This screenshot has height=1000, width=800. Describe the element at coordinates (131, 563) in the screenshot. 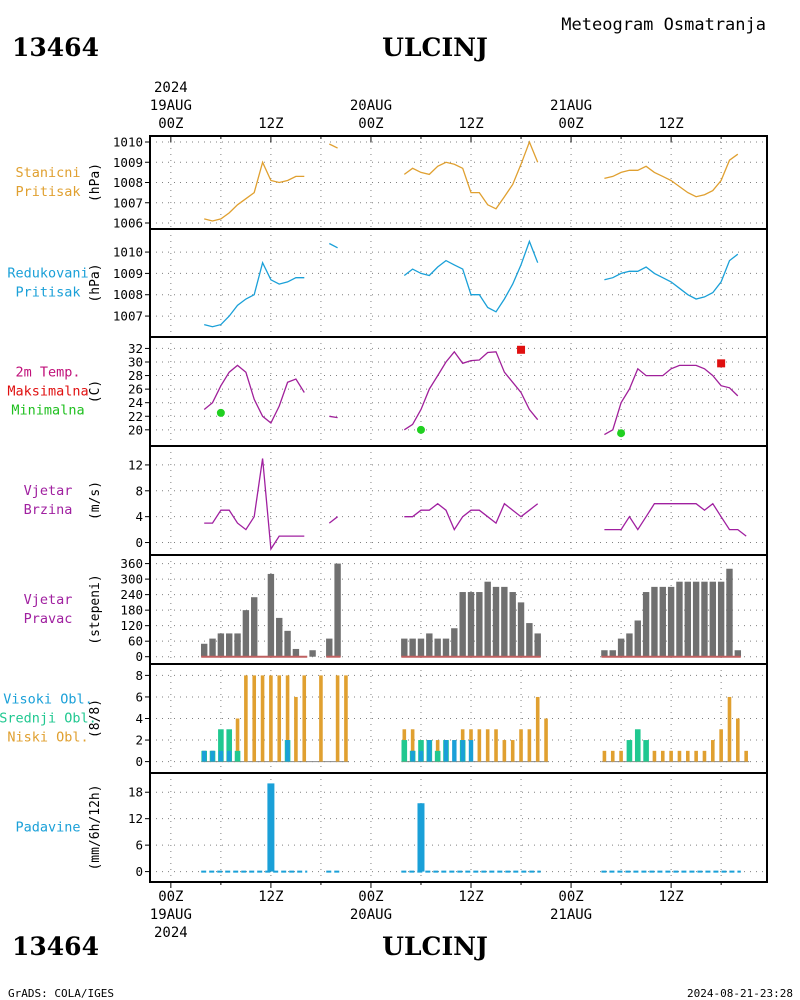

I see `y-tick-label: 360` at that location.